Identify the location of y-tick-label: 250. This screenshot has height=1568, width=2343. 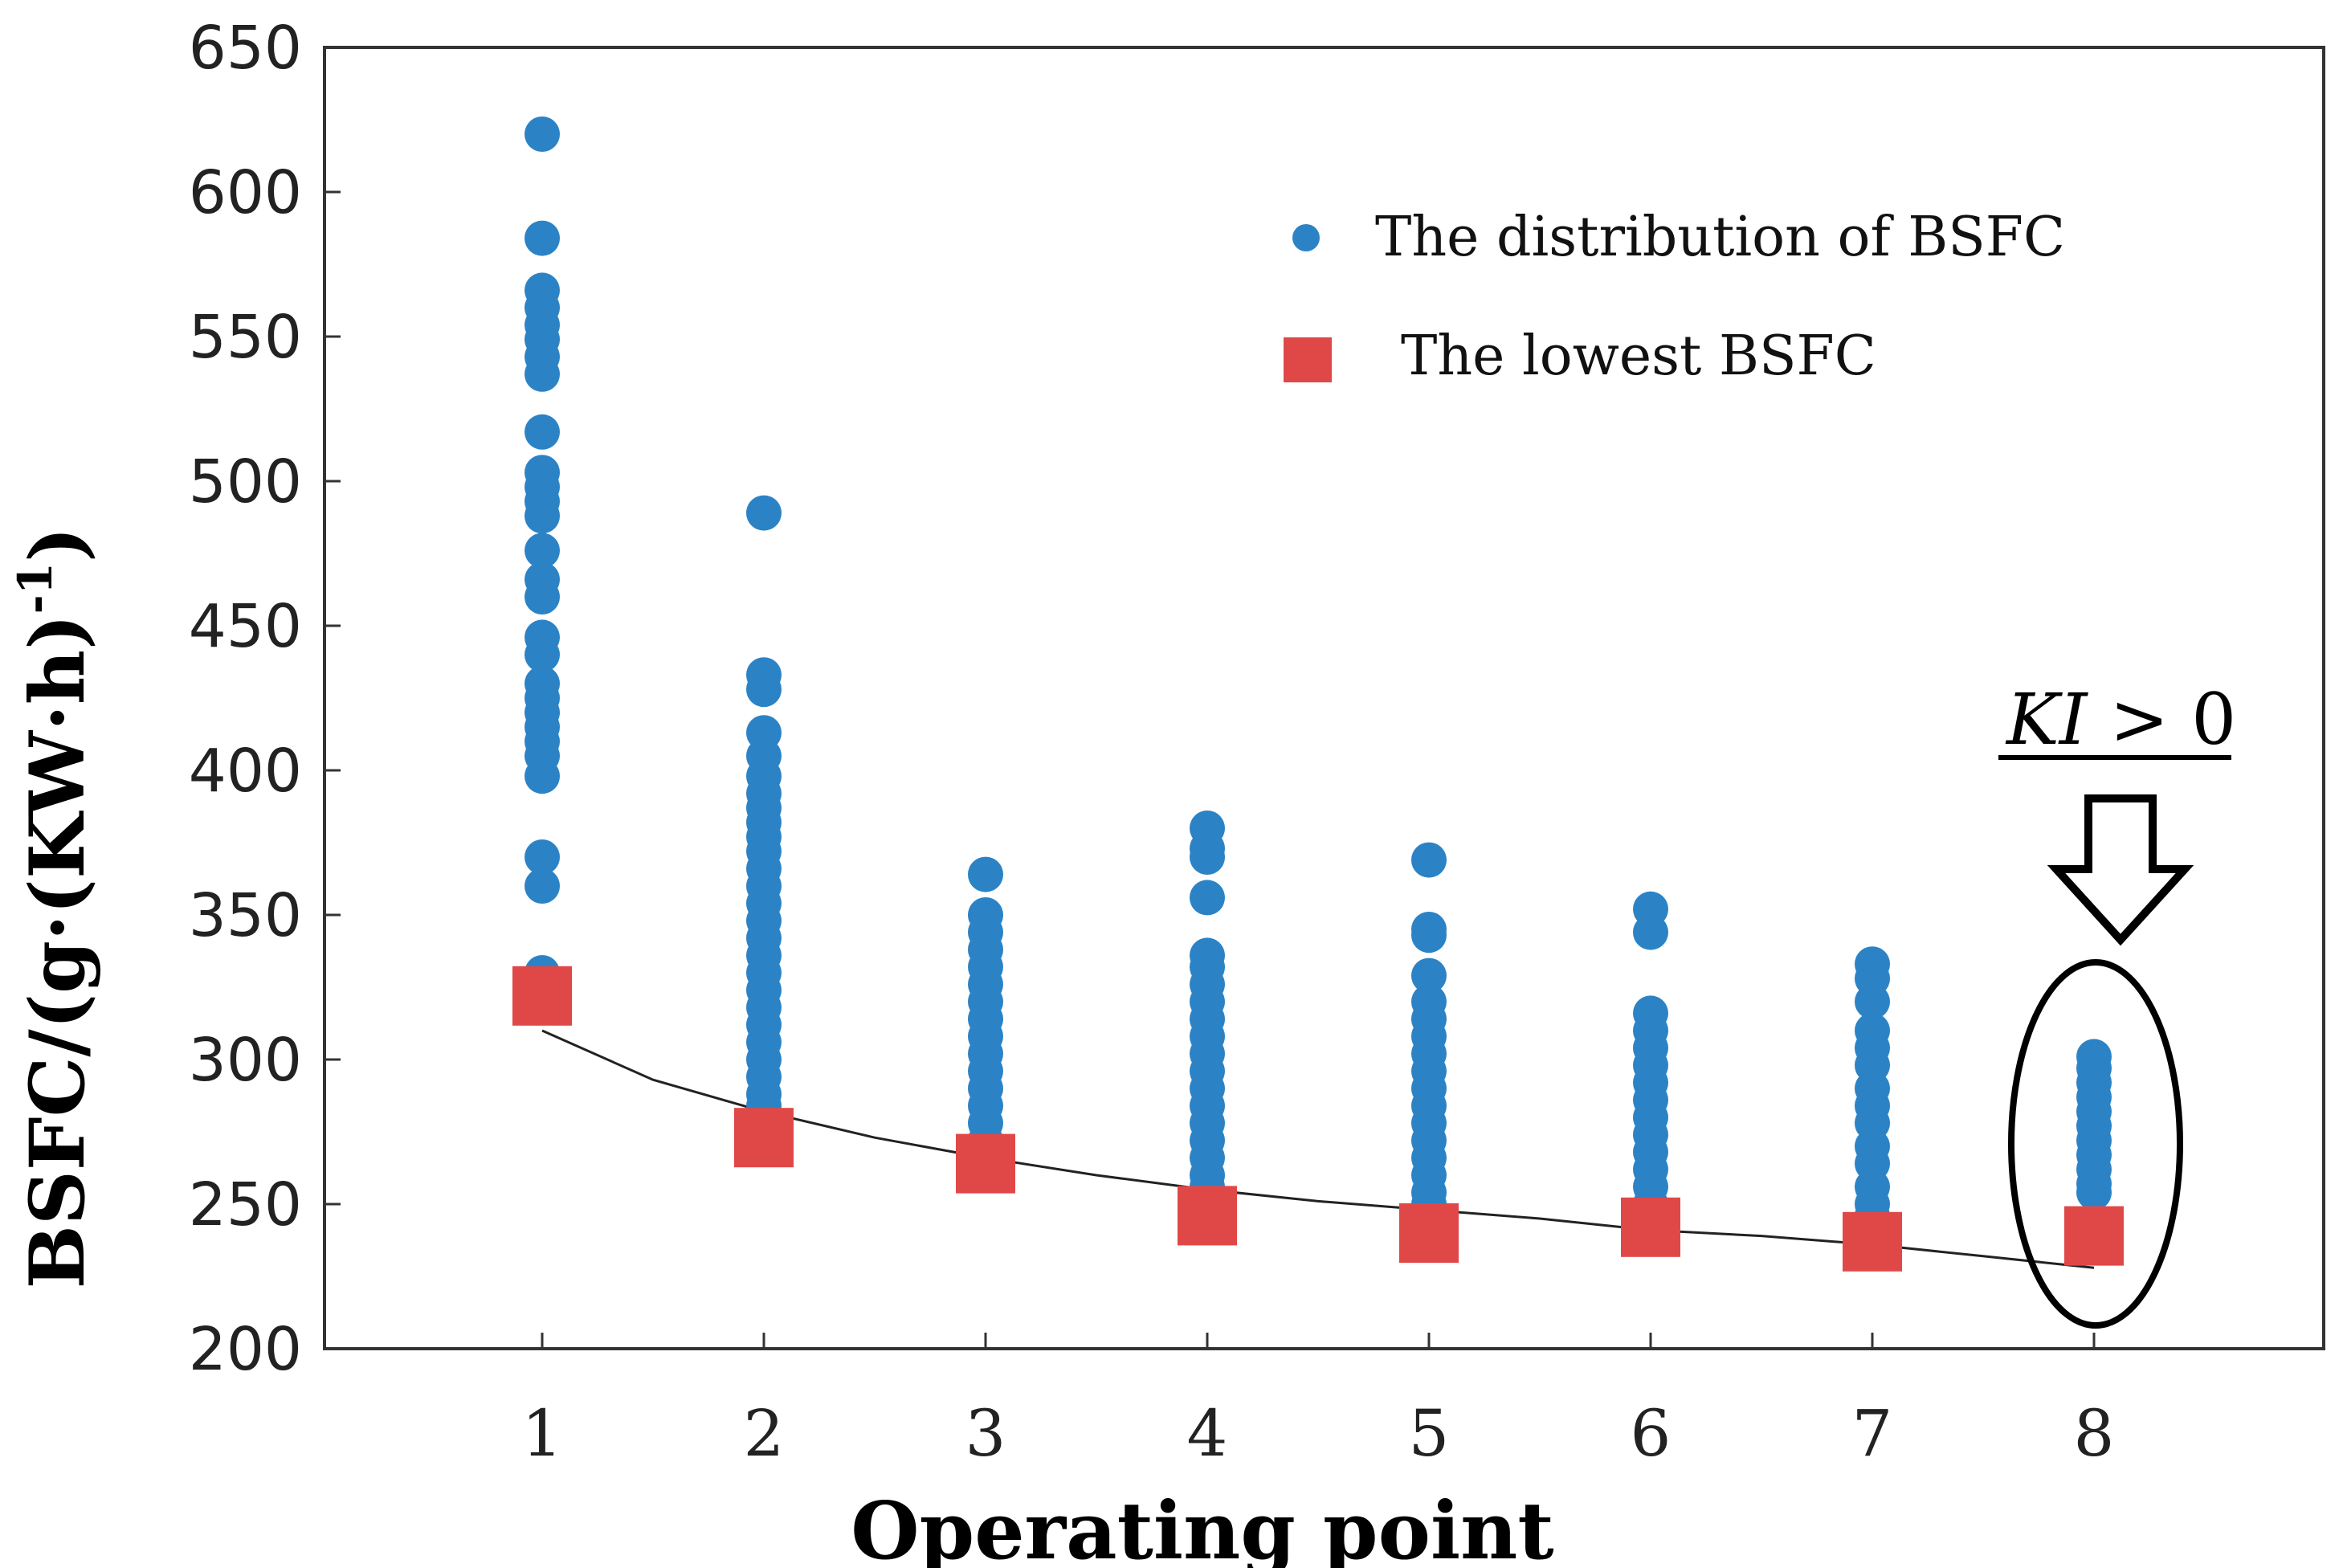
(246, 1204).